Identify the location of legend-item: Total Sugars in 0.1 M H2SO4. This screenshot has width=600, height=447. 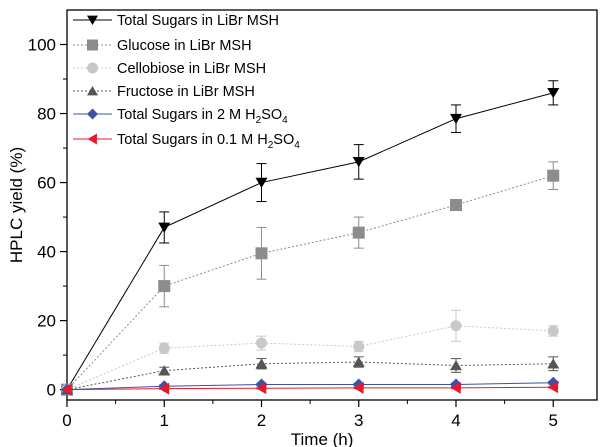
(186, 141).